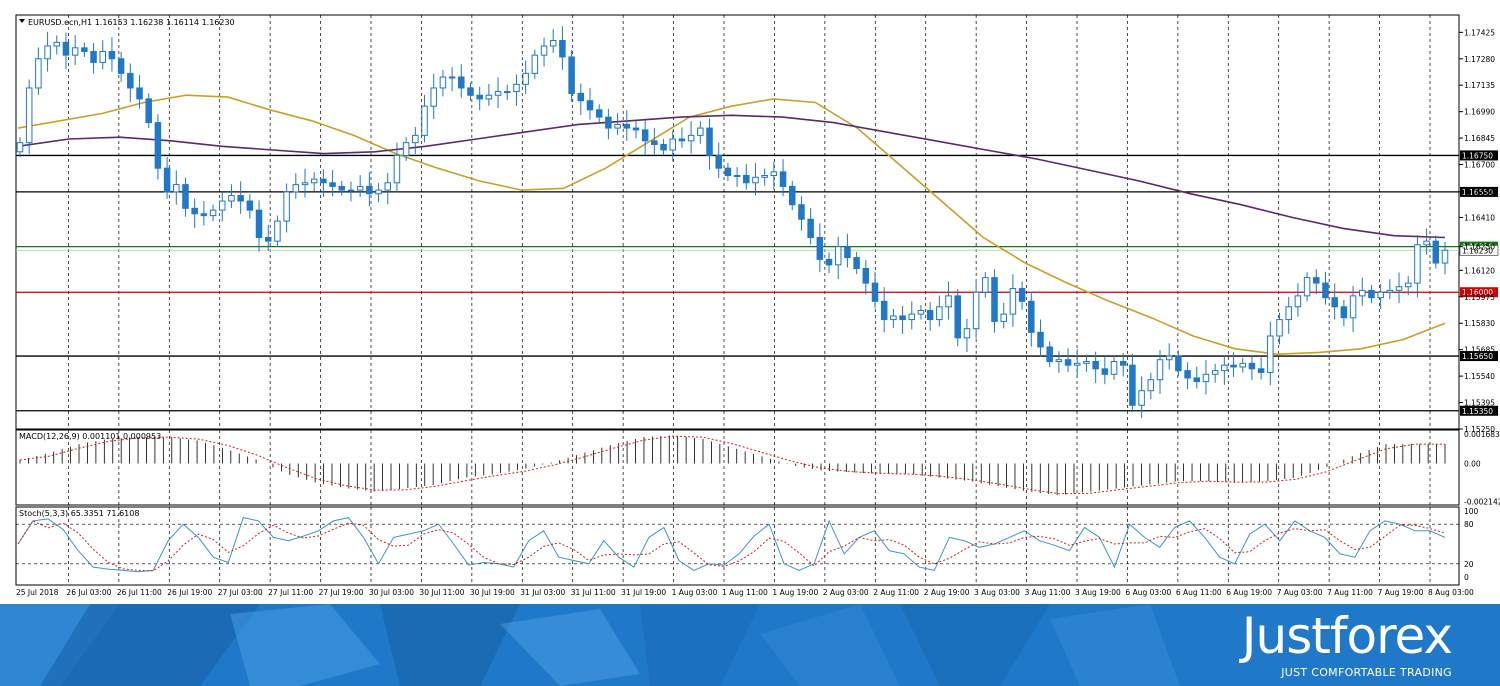 This screenshot has width=1500, height=686. I want to click on title-dropdown-icon, so click(22, 21).